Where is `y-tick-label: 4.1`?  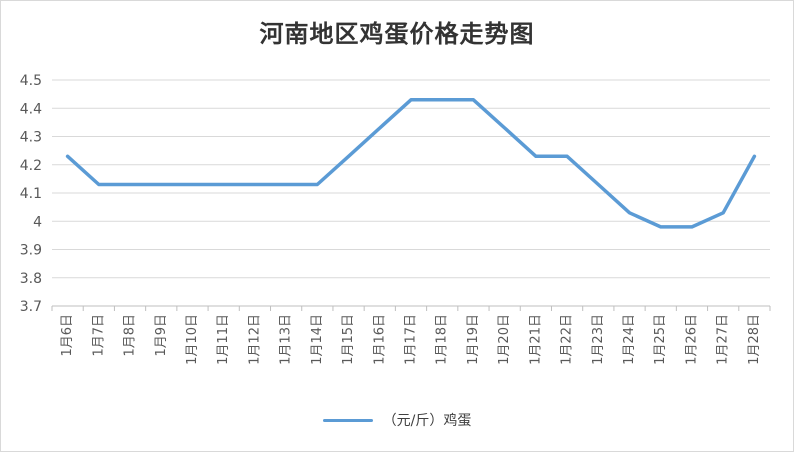
y-tick-label: 4.1 is located at coordinates (31, 194).